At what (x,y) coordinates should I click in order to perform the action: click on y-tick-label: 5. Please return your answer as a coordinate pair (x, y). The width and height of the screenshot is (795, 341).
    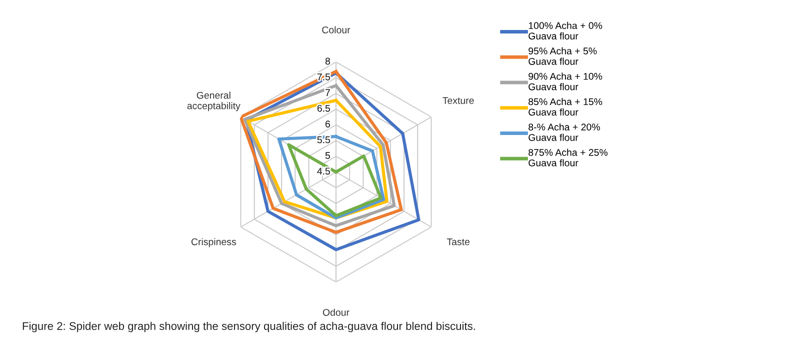
    Looking at the image, I should click on (327, 155).